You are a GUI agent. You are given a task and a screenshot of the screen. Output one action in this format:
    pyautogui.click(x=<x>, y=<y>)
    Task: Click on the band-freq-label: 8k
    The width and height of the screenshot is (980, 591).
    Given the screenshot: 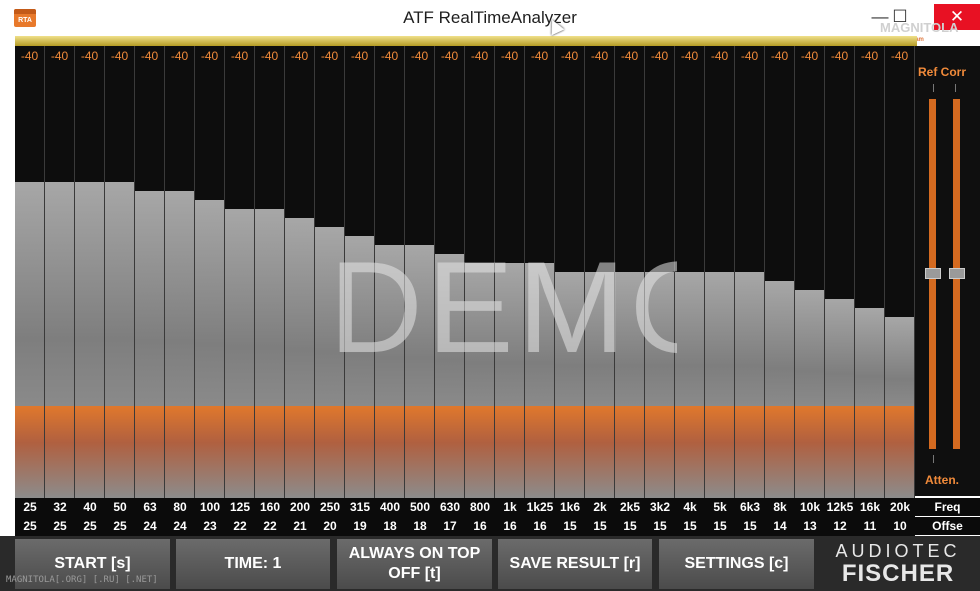 What is the action you would take?
    pyautogui.click(x=780, y=507)
    